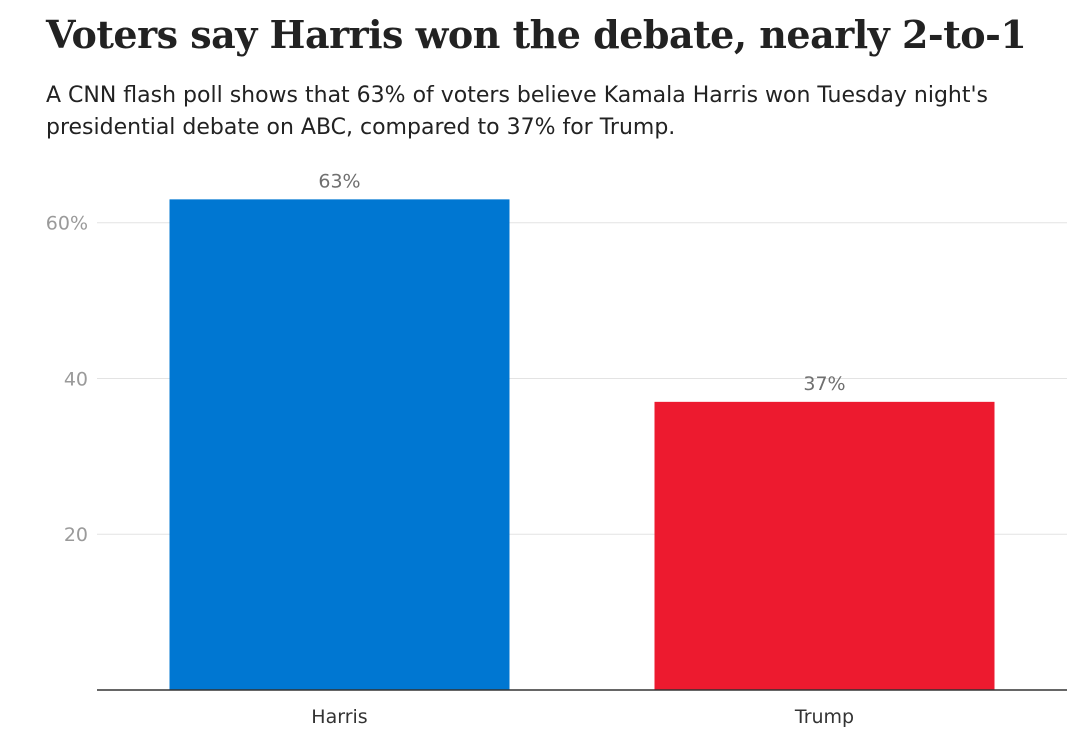 The image size is (1080, 740). Describe the element at coordinates (824, 545) in the screenshot. I see `bar-trump` at that location.